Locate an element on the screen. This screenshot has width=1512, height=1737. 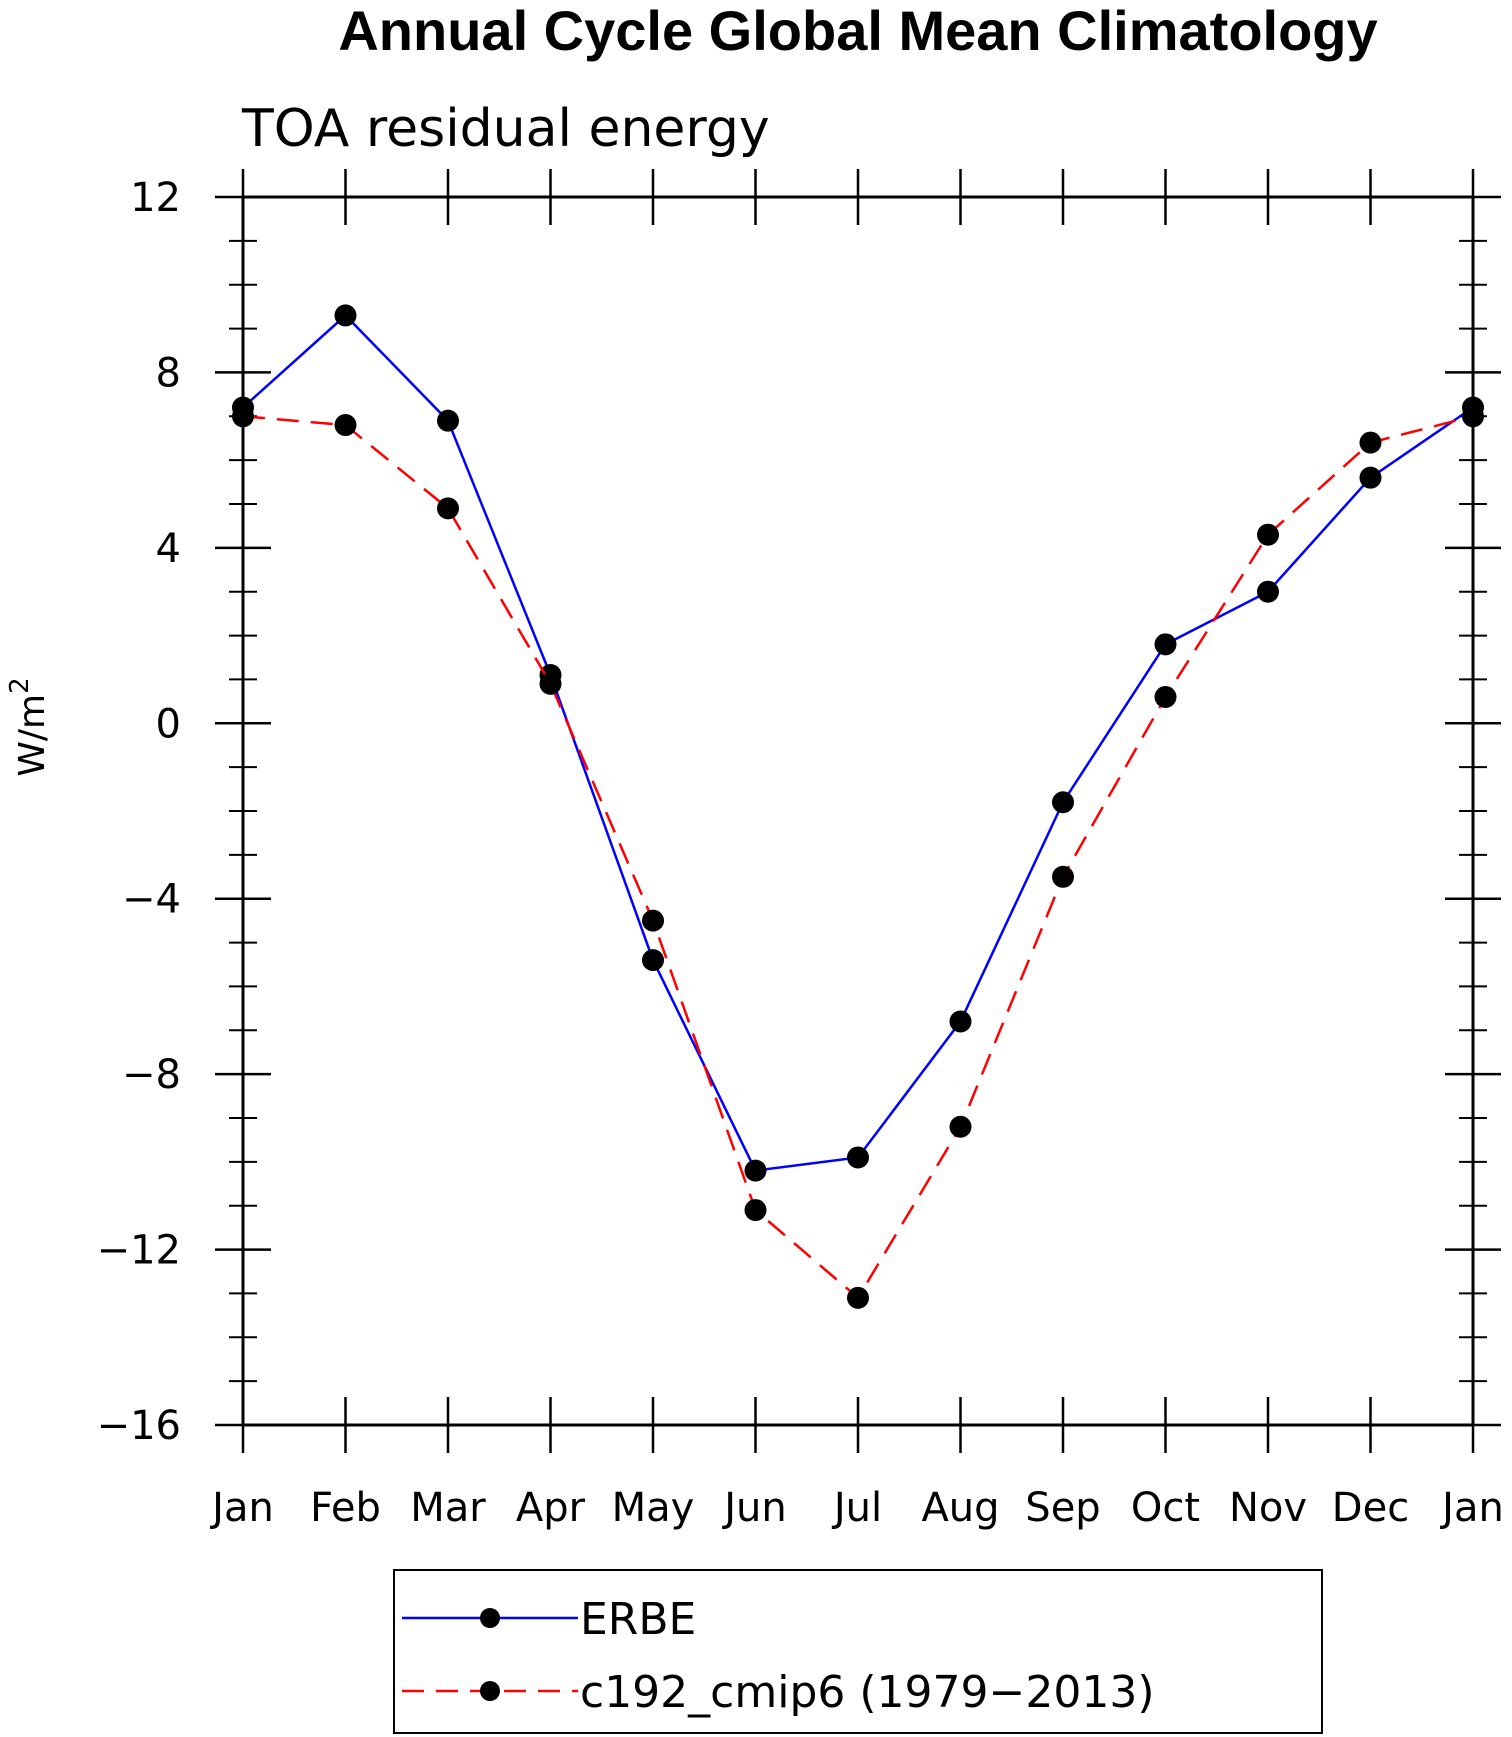
x-tick-label: Mar is located at coordinates (448, 1508).